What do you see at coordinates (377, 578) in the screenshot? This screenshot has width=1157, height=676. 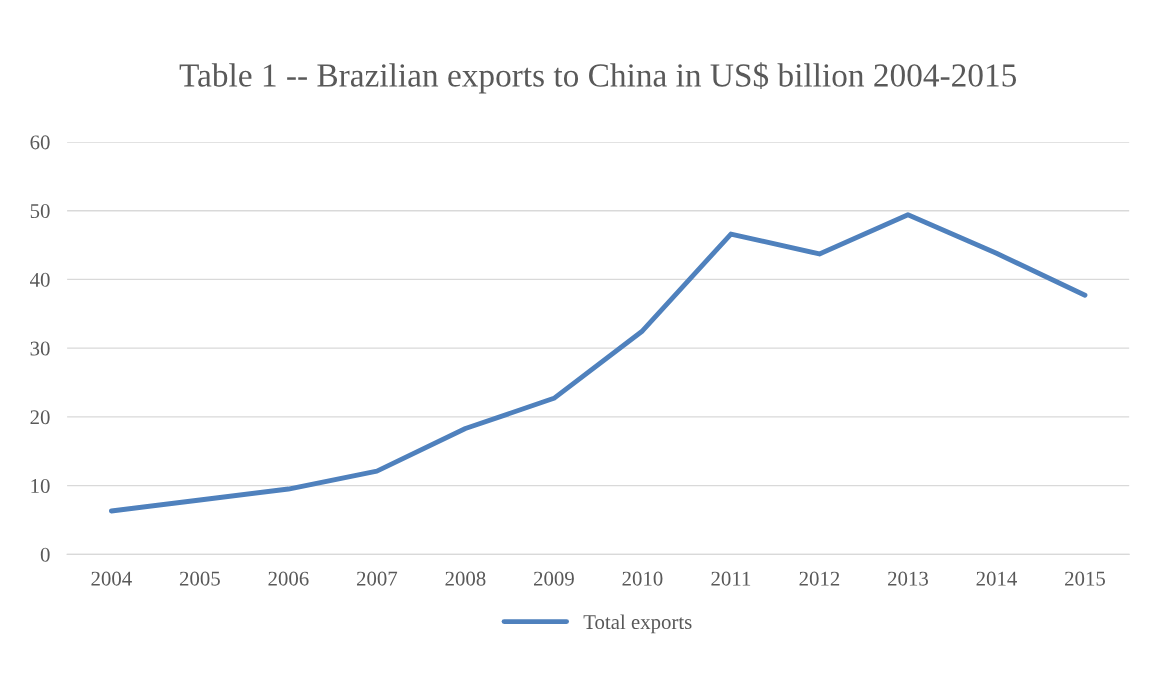 I see `x-tick-label: 2007` at bounding box center [377, 578].